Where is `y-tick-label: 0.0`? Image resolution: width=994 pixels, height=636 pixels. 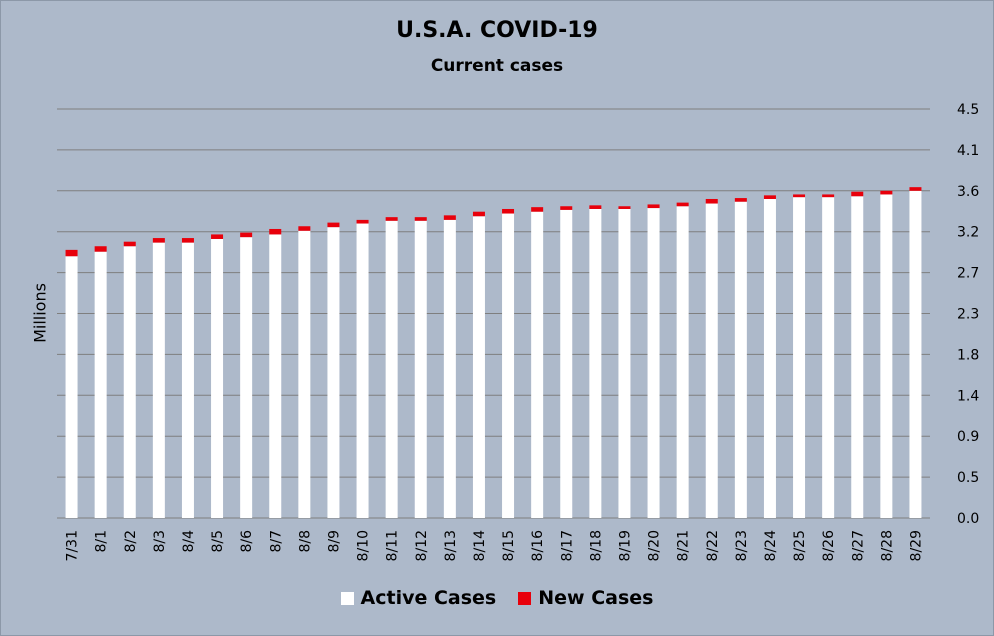 y-tick-label: 0.0 is located at coordinates (968, 519).